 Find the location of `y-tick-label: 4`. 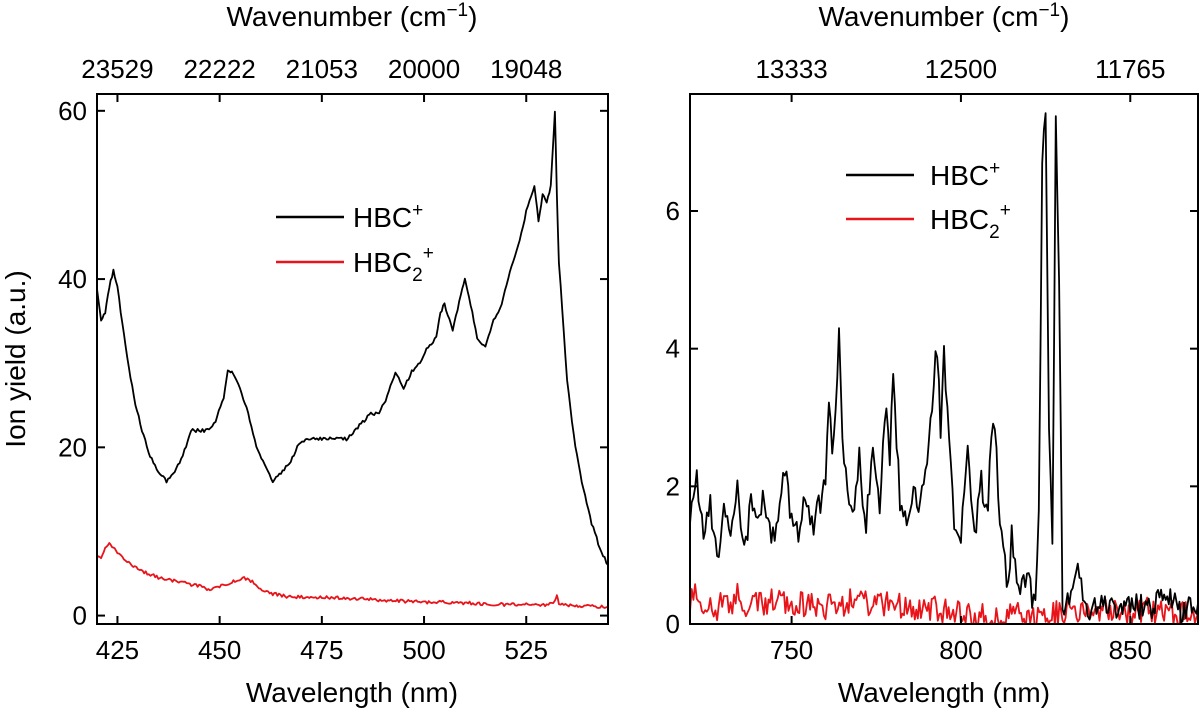

y-tick-label: 4 is located at coordinates (673, 349).